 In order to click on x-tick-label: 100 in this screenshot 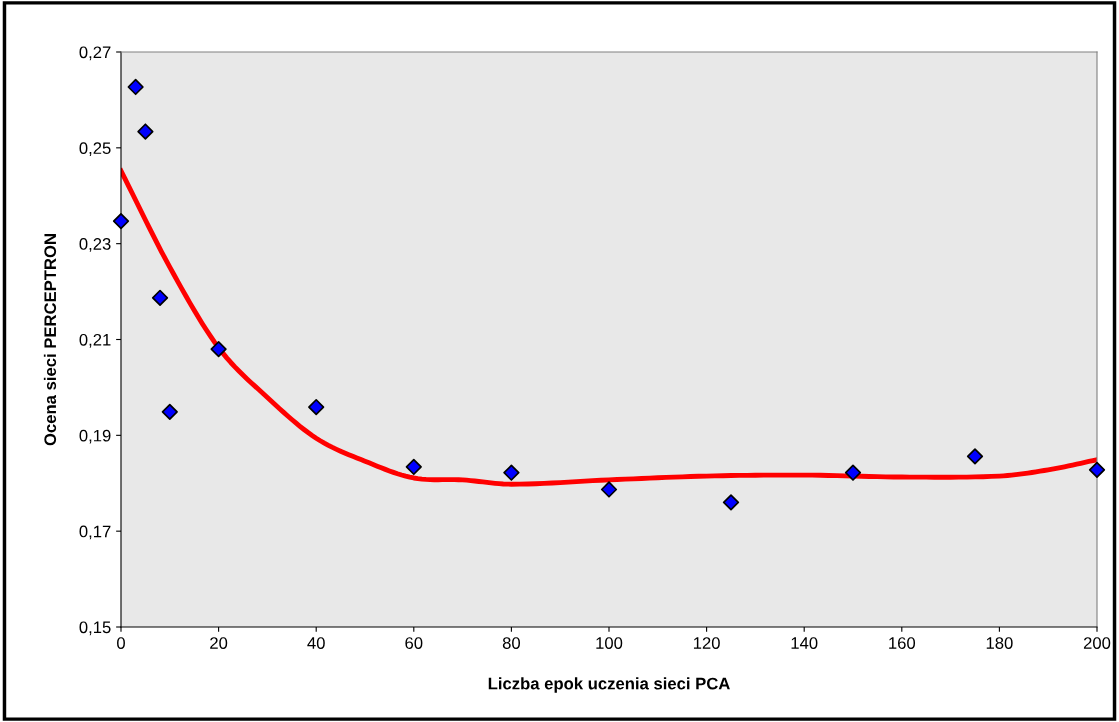, I will do `click(609, 643)`.